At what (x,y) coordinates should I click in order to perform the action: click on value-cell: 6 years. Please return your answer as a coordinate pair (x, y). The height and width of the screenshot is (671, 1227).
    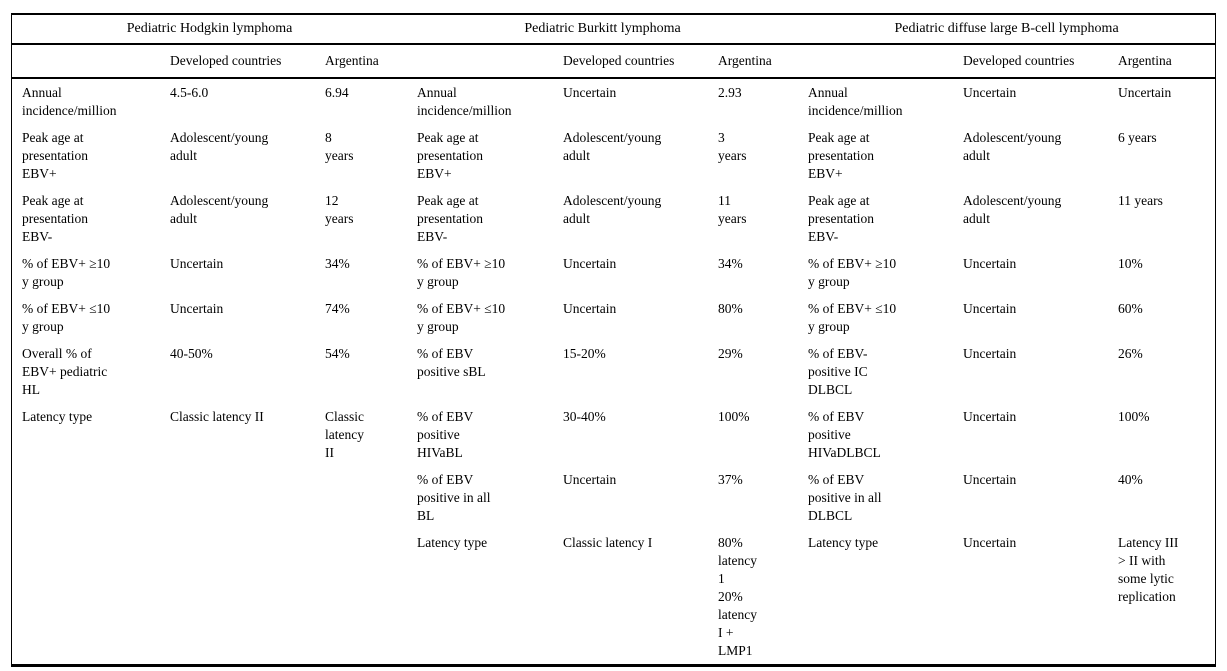
    Looking at the image, I should click on (1137, 137).